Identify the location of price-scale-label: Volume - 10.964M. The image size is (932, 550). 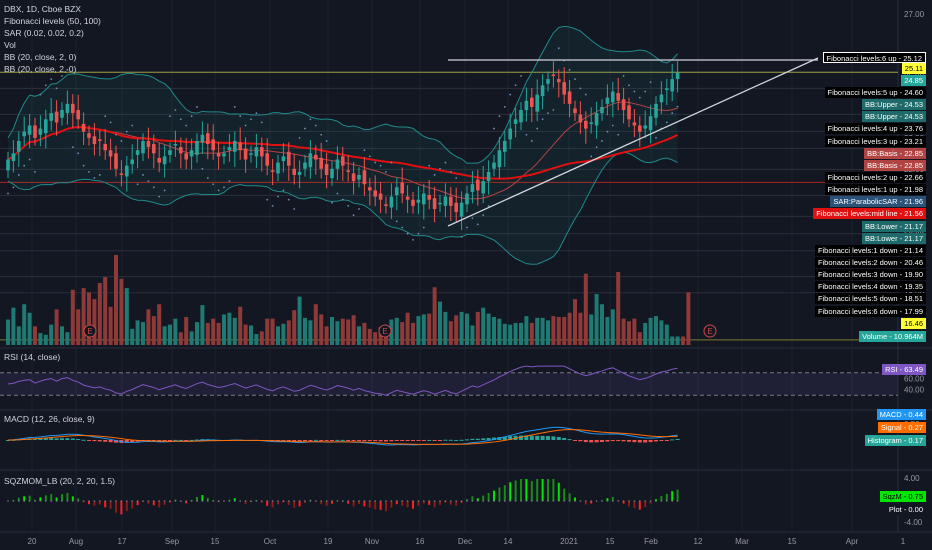
(892, 336).